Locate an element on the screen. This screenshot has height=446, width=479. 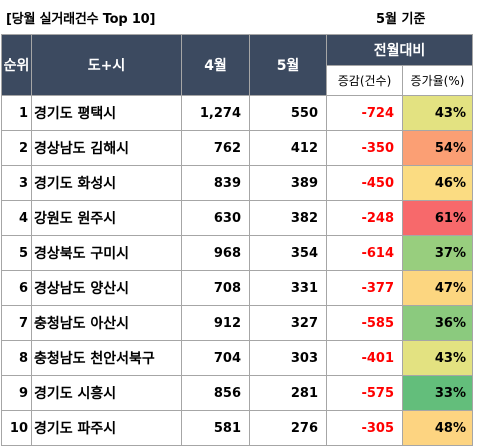
change-count-cell: -377 is located at coordinates (364, 288).